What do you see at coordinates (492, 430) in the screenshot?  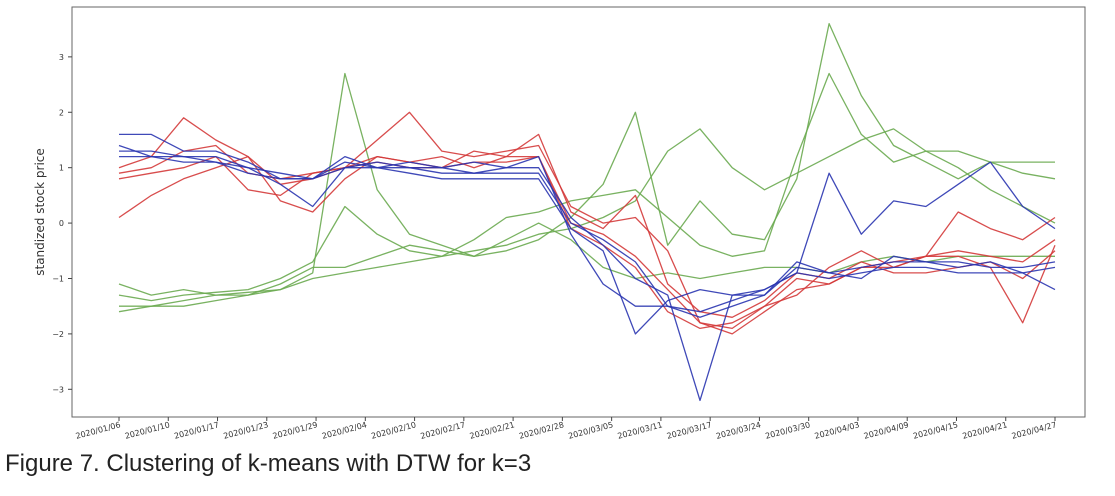 I see `x-tick-label: 2020/02/21` at bounding box center [492, 430].